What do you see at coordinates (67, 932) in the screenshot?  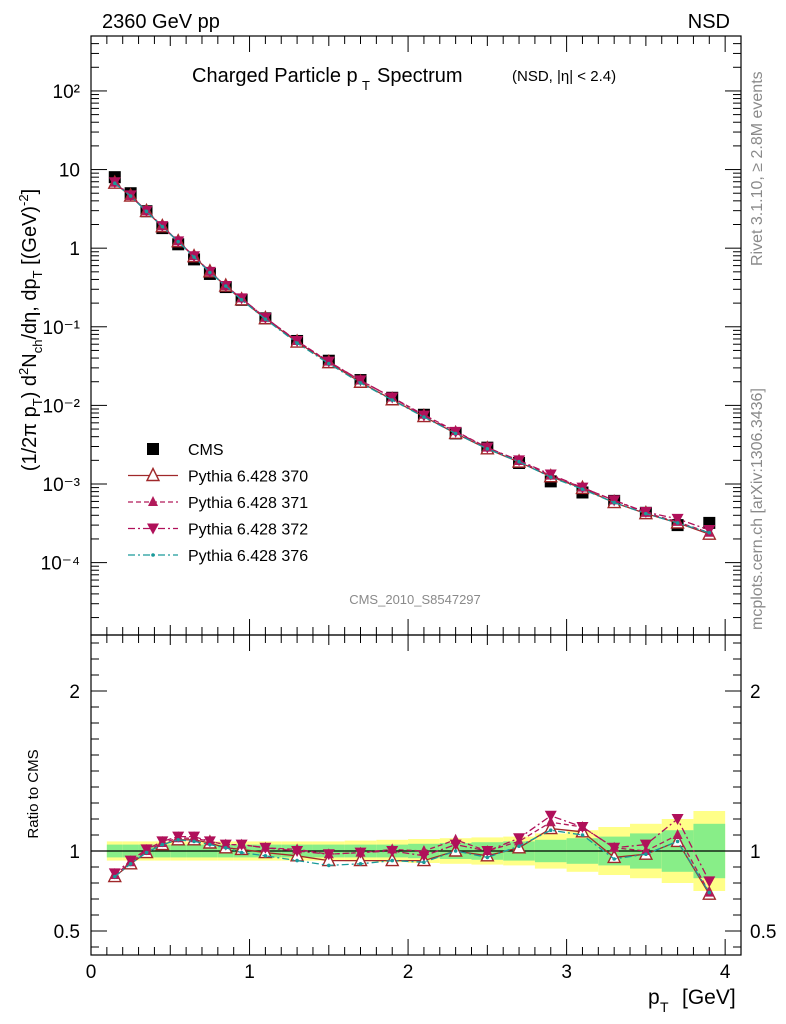 I see `ratio-y-tick-label-left: 0.5` at bounding box center [67, 932].